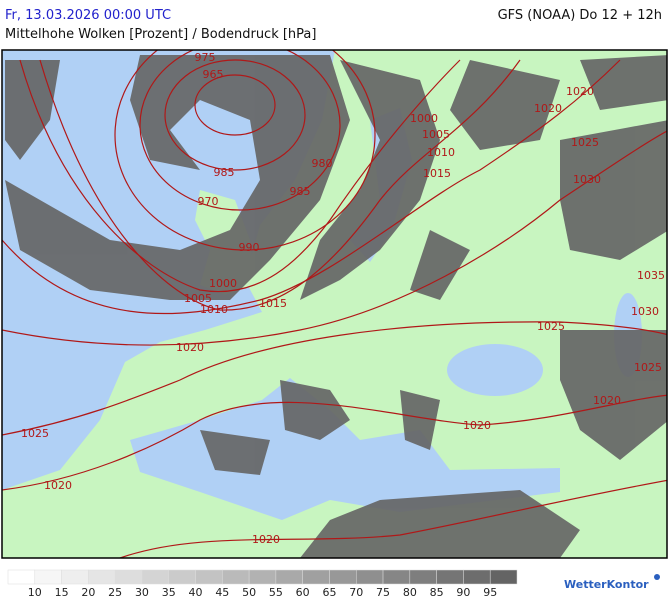 The width and height of the screenshot is (669, 600). What do you see at coordinates (651, 275) in the screenshot?
I see `isobar-label: 1035` at bounding box center [651, 275].